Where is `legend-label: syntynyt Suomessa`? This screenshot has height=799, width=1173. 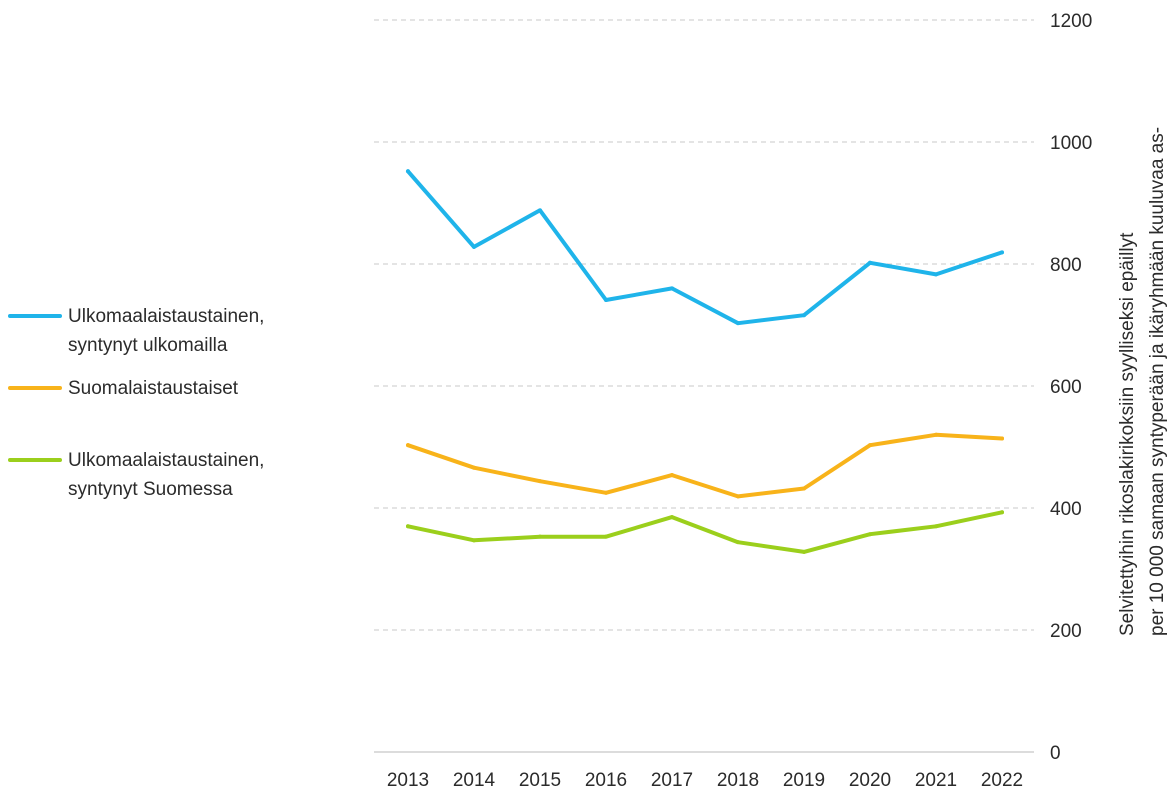
legend-label: syntynyt Suomessa is located at coordinates (150, 489).